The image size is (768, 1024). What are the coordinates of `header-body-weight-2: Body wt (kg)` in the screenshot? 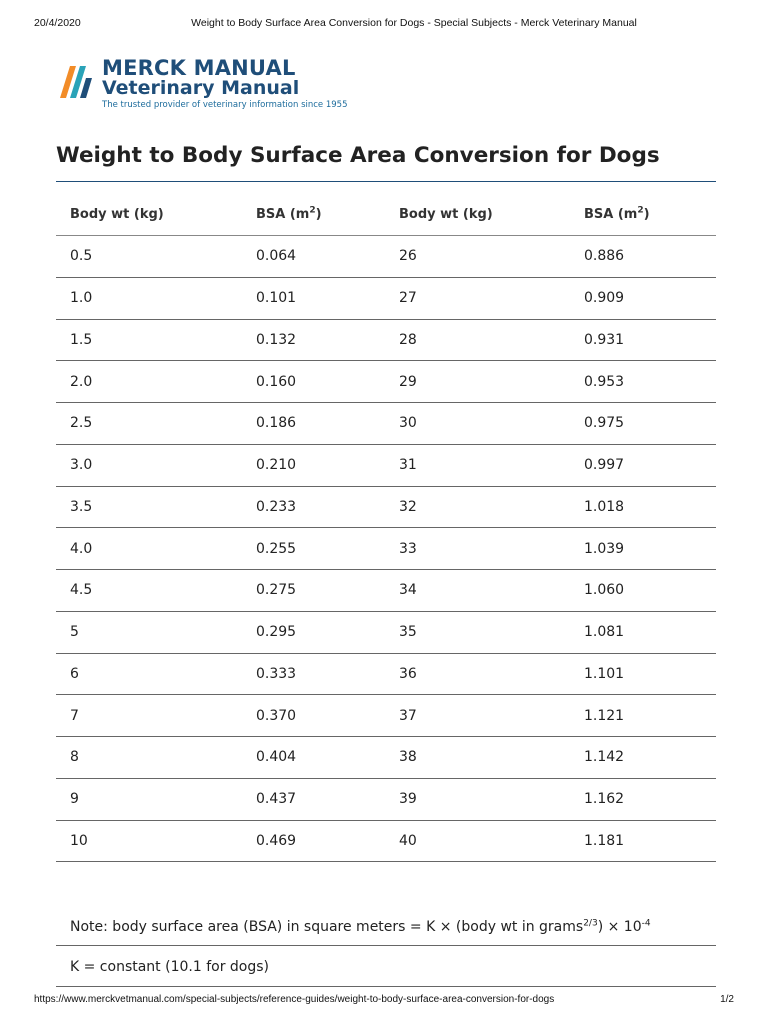 It's located at (477, 215).